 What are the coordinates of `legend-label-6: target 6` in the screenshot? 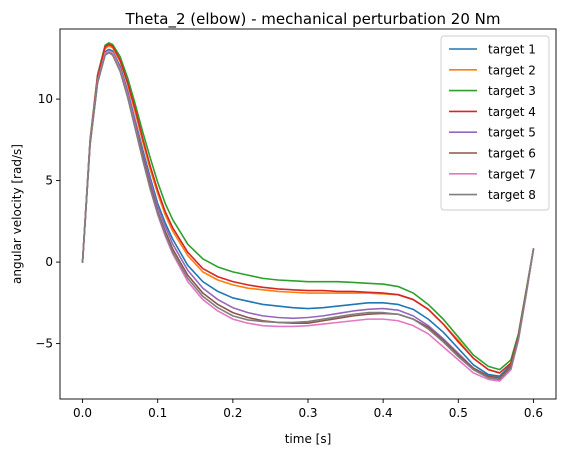 It's located at (512, 154).